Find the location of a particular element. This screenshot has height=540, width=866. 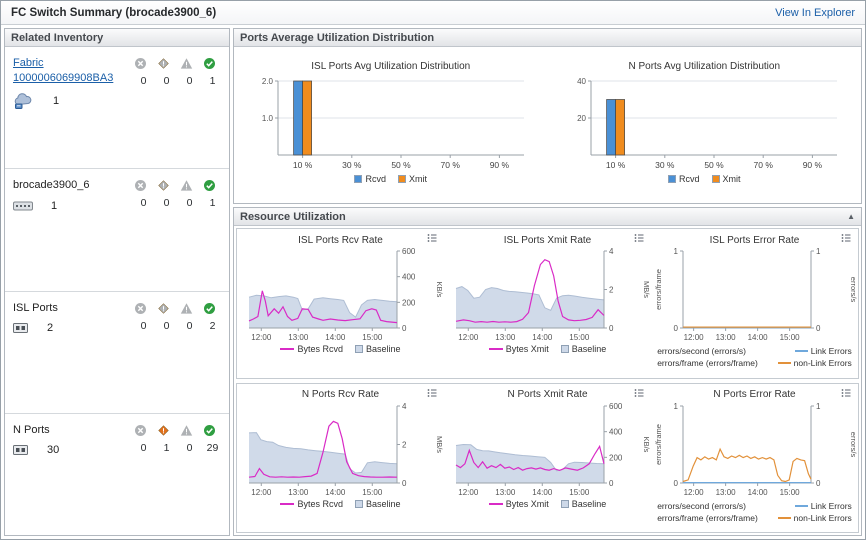

collapse-panel-icon: ▲ is located at coordinates (851, 216).